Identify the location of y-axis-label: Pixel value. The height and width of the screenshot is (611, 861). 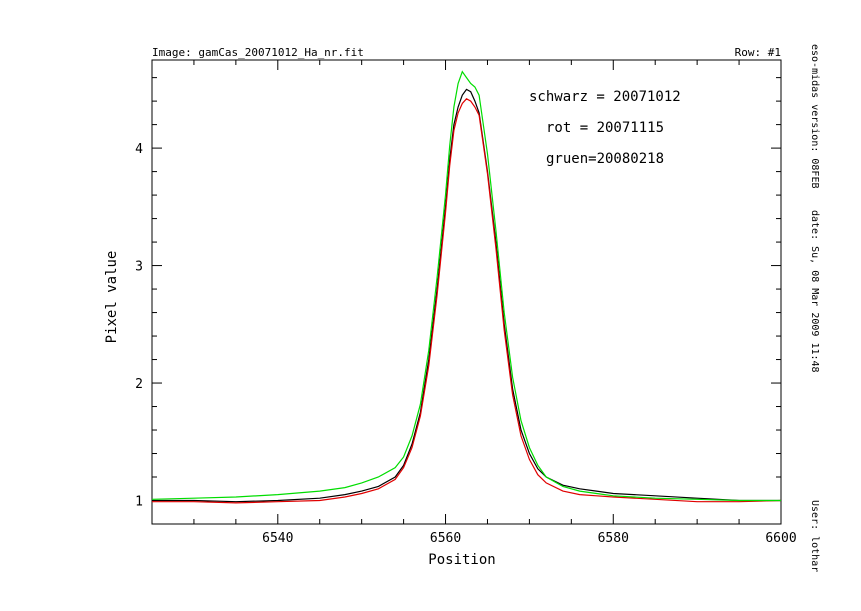
(112, 297).